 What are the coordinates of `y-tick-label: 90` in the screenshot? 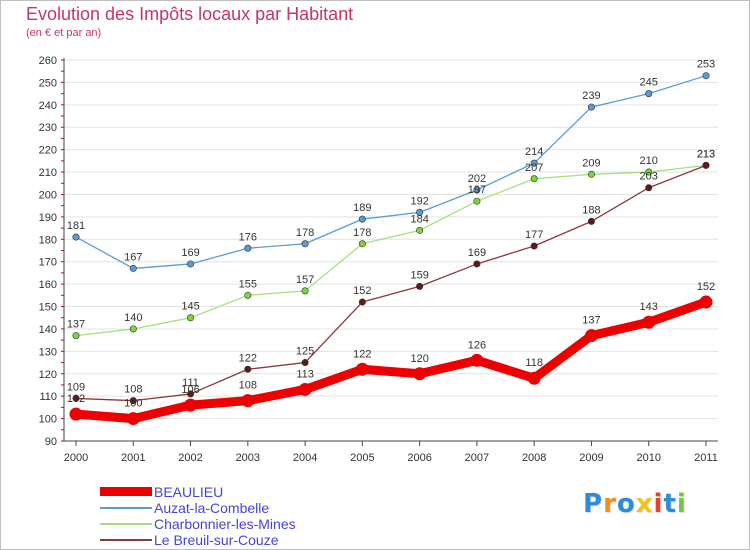 It's located at (51, 442).